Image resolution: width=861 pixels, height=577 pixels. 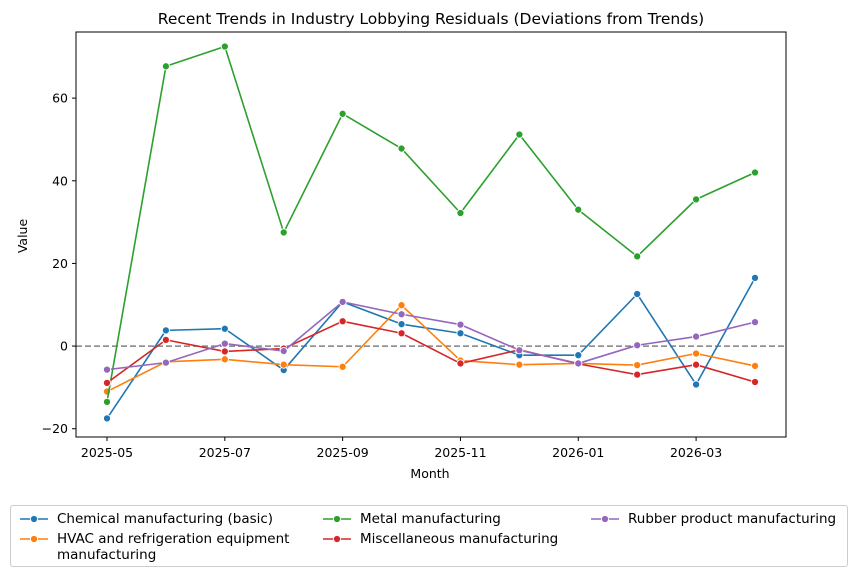 I want to click on y-tick-label: −20, so click(x=55, y=428).